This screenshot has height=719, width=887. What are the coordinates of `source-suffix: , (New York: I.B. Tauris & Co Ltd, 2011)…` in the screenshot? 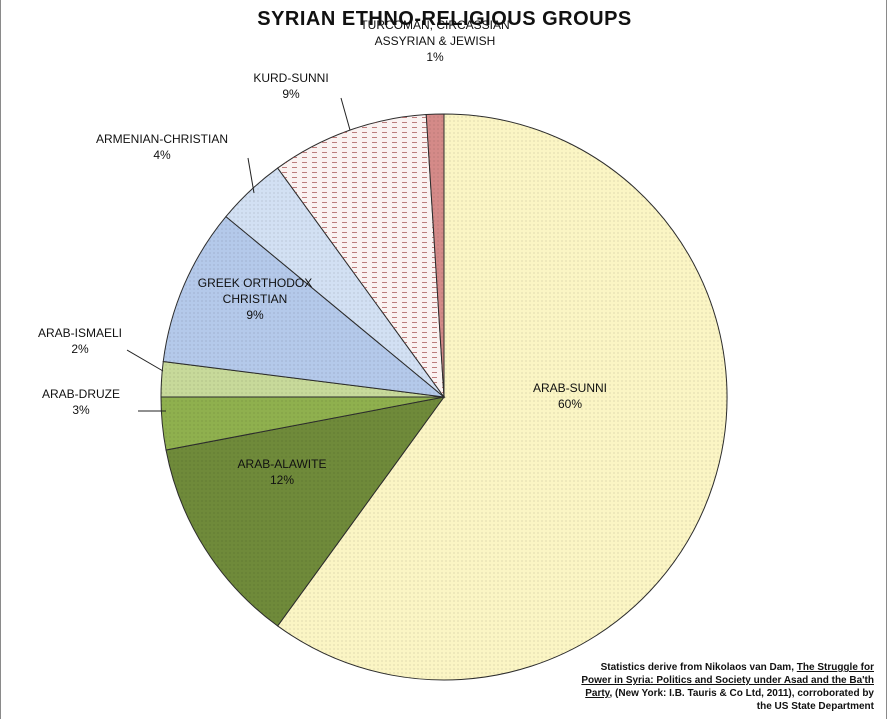 It's located at (742, 700).